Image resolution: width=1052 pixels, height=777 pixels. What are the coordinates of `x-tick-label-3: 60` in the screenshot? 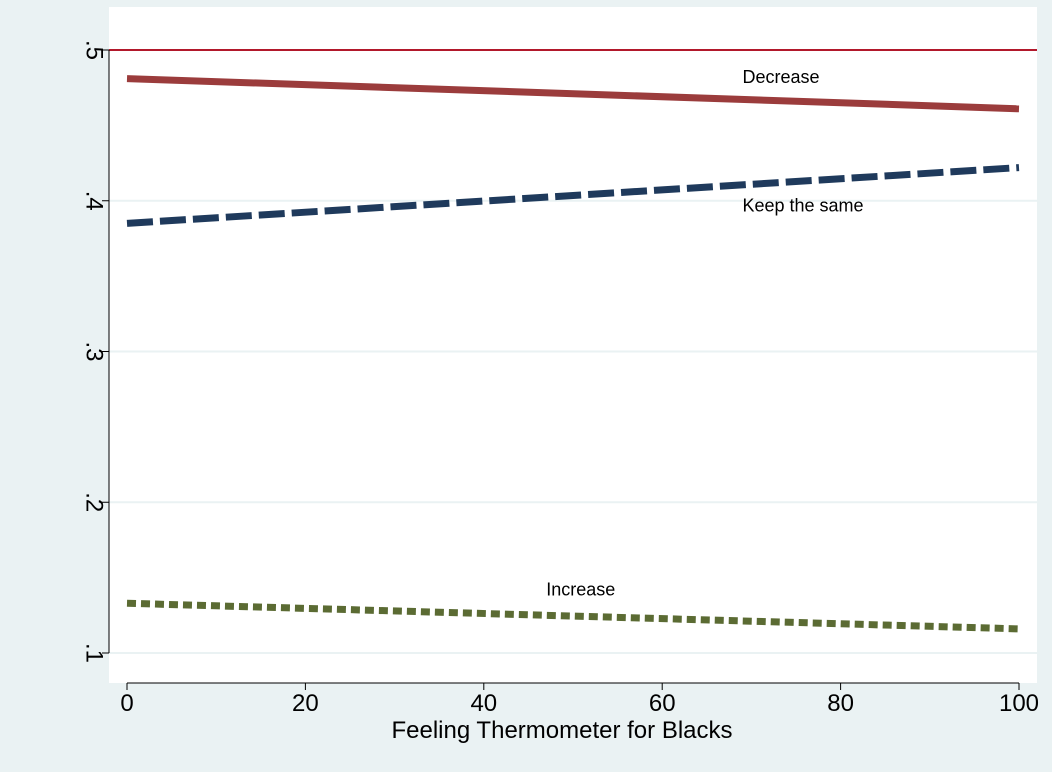 It's located at (662, 703).